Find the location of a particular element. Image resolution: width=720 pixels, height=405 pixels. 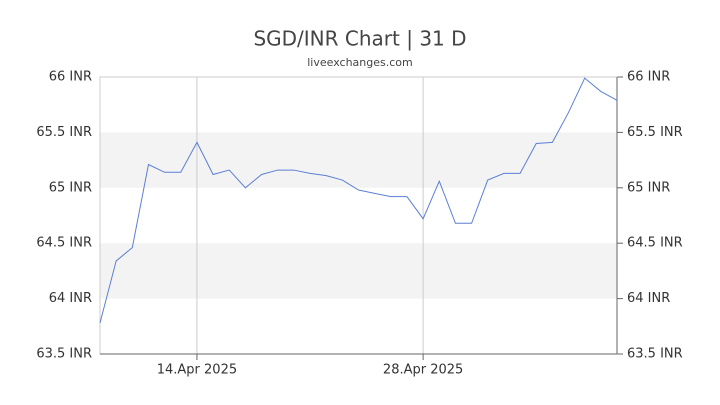

y2-tick-label: 63.5 INR is located at coordinates (655, 354).